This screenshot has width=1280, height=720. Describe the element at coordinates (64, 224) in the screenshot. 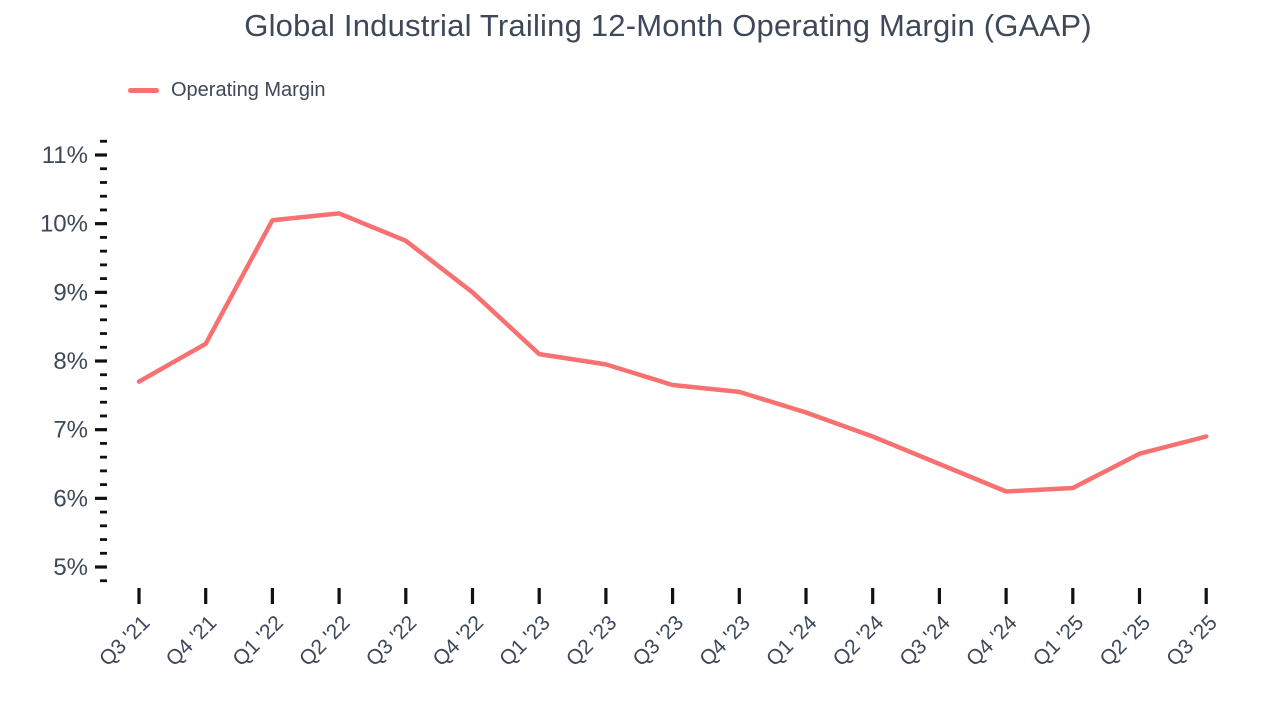

I see `y-tick-label: 10%` at that location.